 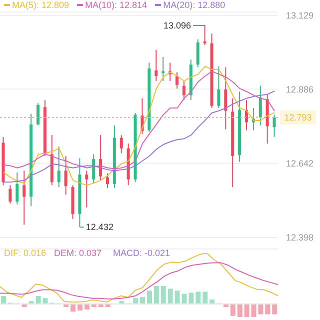 What do you see at coordinates (300, 237) in the screenshot?
I see `y-tick-label: 12.398` at bounding box center [300, 237].